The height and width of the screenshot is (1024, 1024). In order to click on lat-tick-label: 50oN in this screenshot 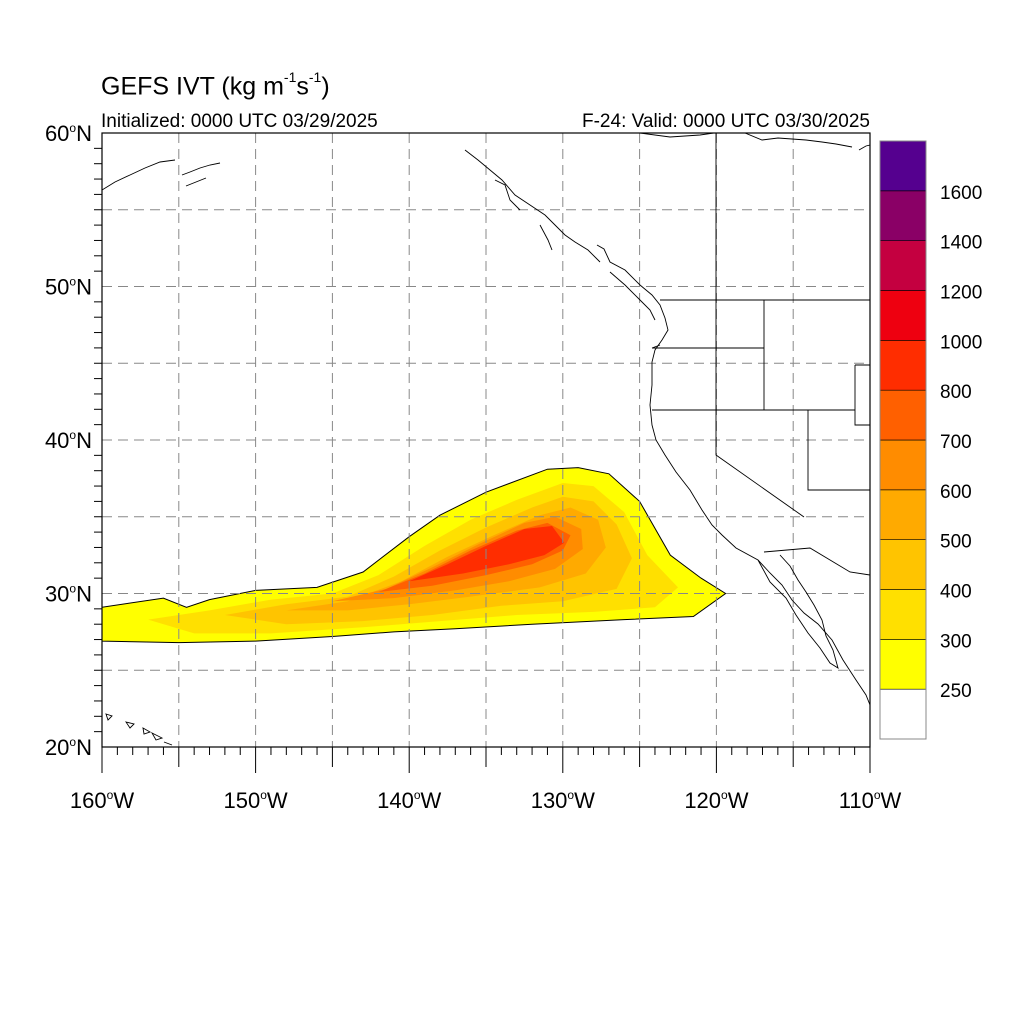, I will do `click(68, 287)`.